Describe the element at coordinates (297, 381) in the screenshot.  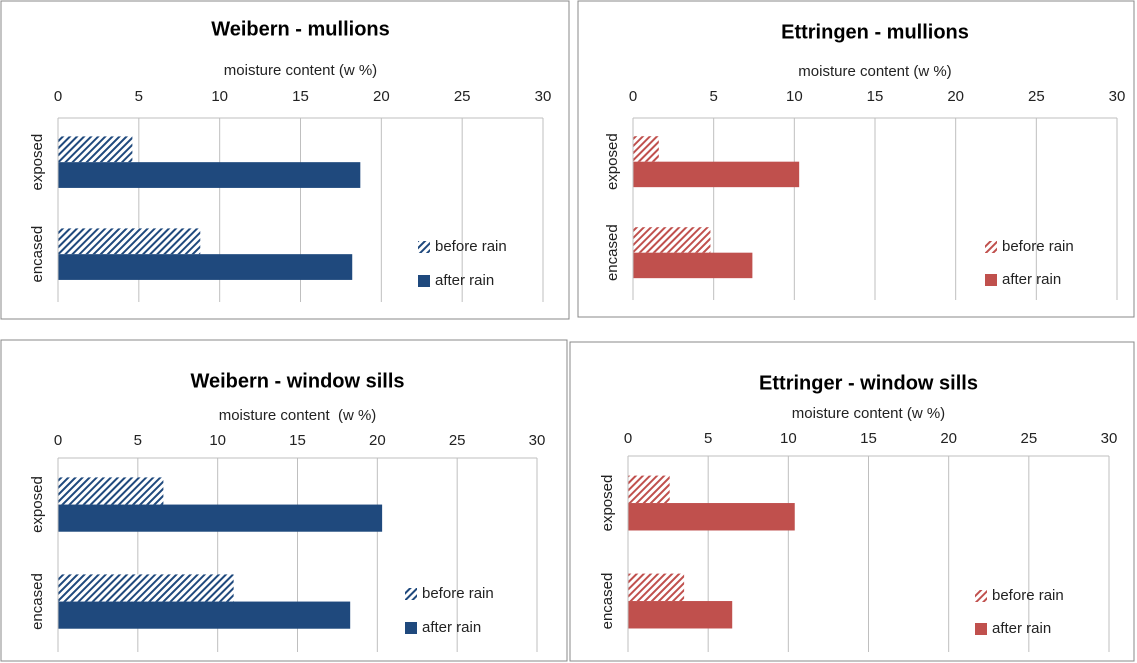
I see `chart-title: Weibern - window sills` at that location.